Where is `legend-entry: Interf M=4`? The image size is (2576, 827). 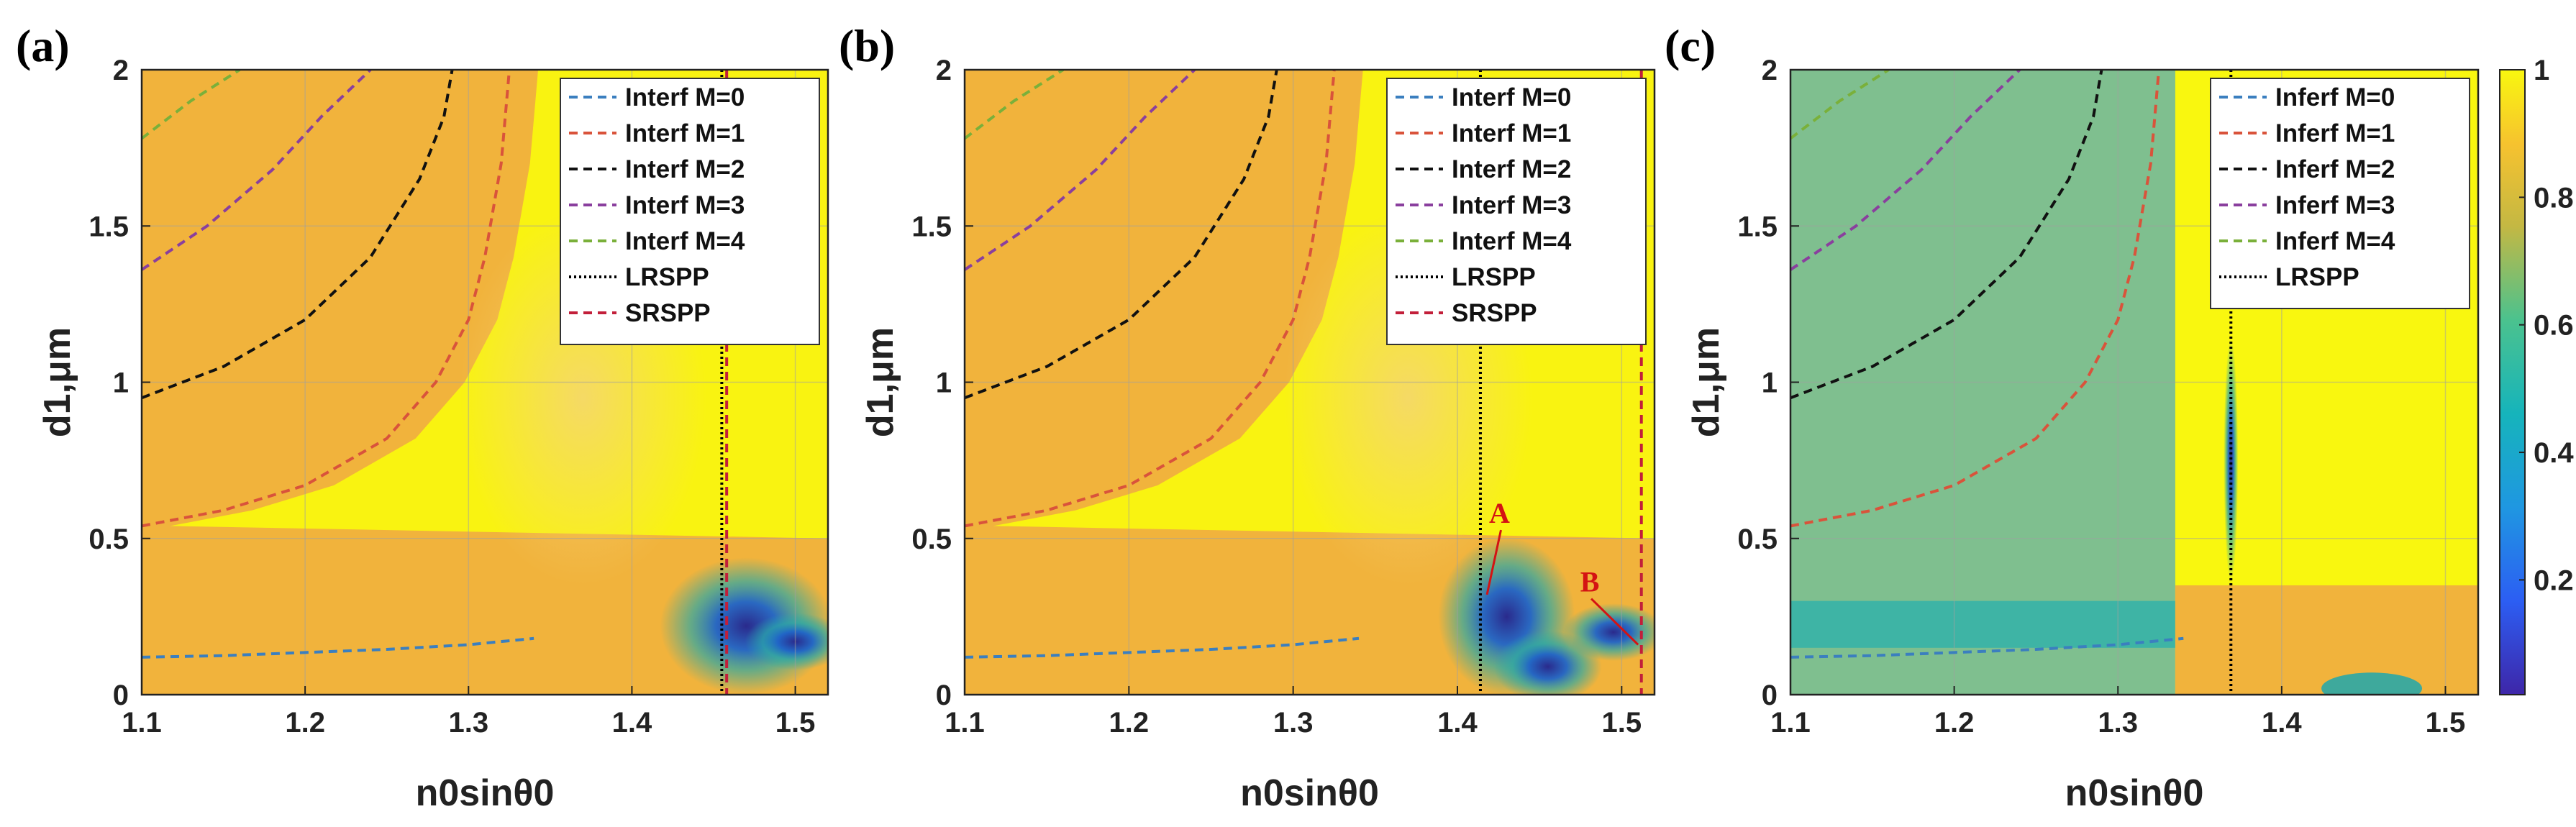 legend-entry: Interf M=4 is located at coordinates (1512, 241).